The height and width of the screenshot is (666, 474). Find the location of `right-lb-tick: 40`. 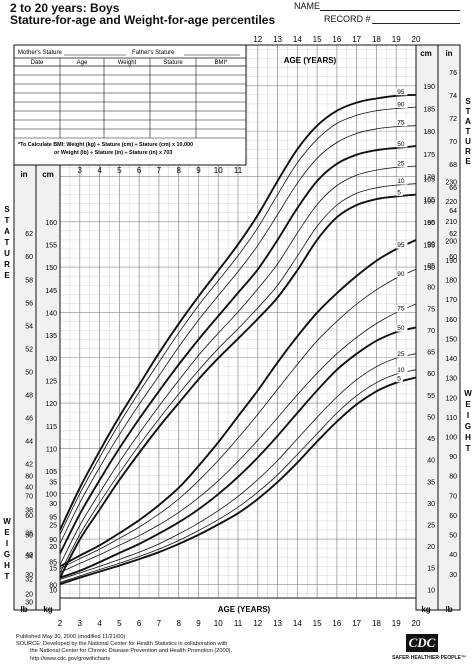

right-lb-tick: 40 is located at coordinates (453, 555).